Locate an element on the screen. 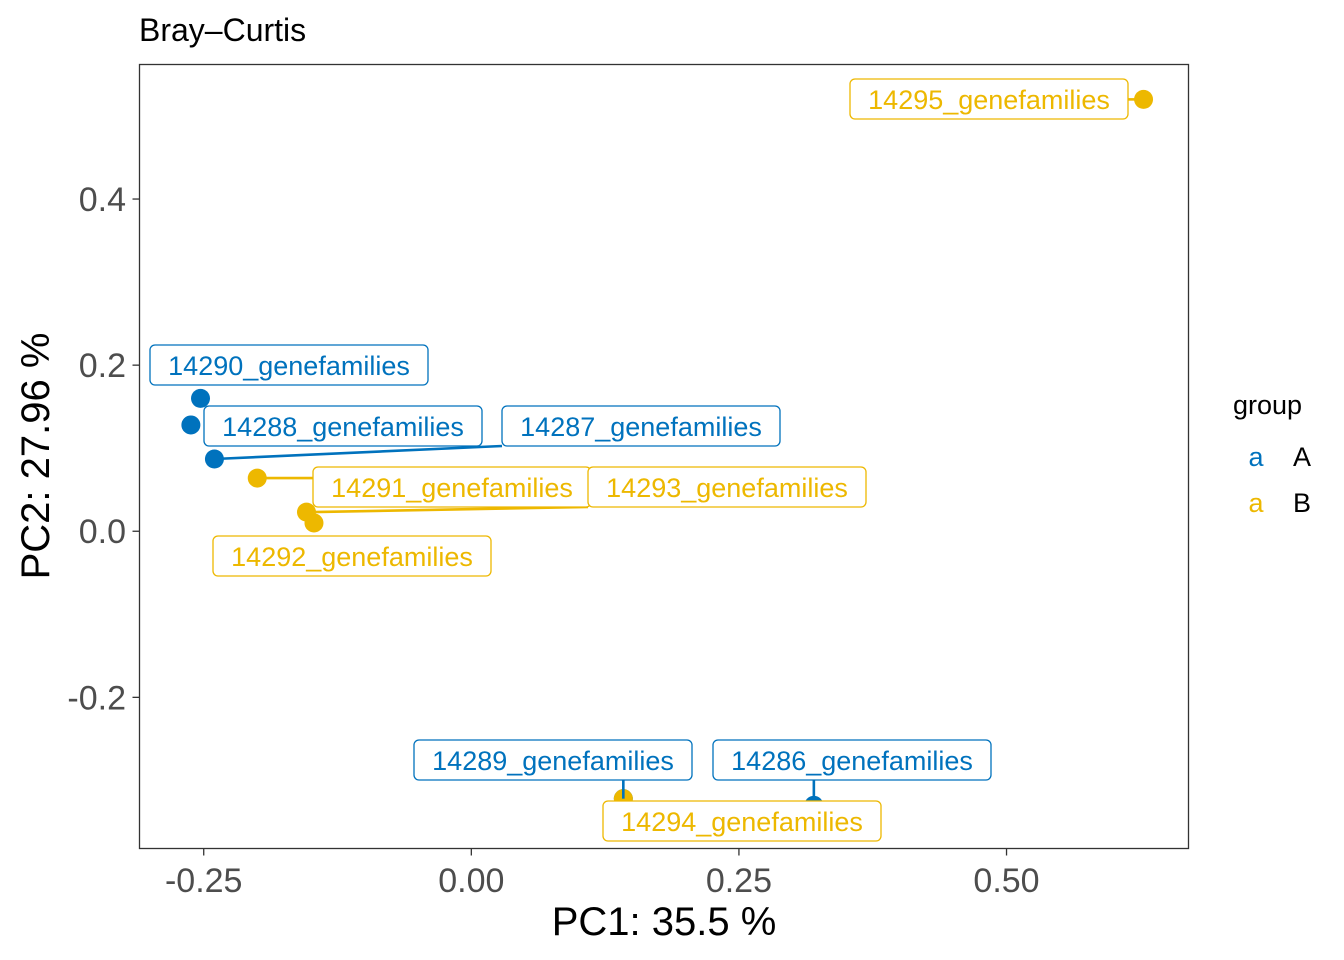  point-label: 14292_genefamilies is located at coordinates (352, 557).